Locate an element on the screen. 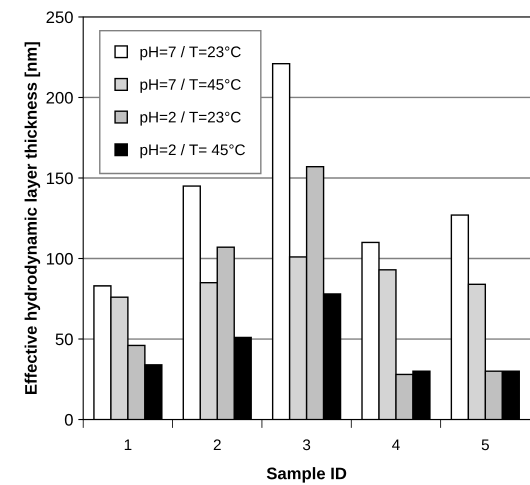 The height and width of the screenshot is (485, 530). y-tick-label: 0 is located at coordinates (68, 420).